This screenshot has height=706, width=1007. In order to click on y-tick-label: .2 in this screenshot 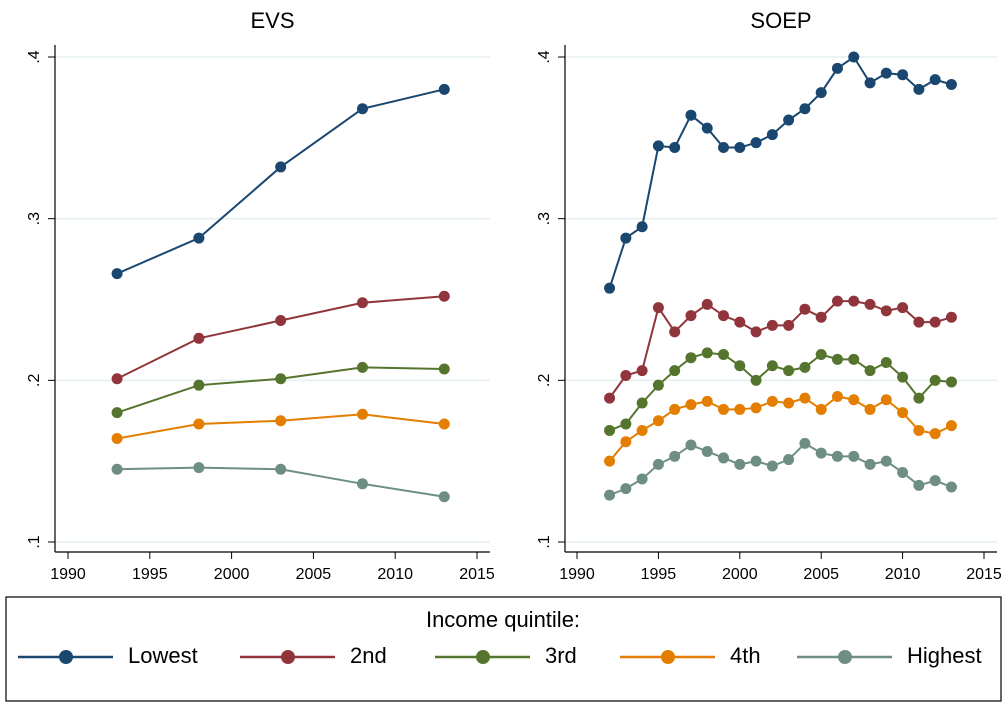, I will do `click(34, 380)`.